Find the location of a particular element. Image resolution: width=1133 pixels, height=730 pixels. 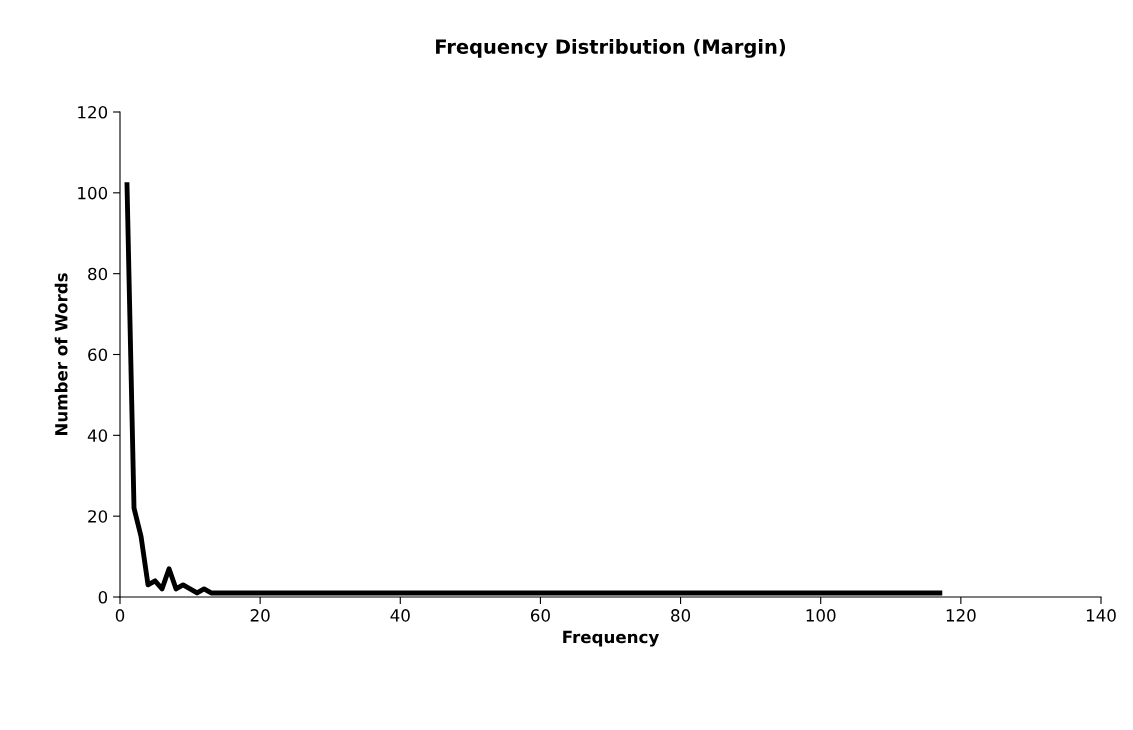

y-tick-label: 40 is located at coordinates (97, 435).